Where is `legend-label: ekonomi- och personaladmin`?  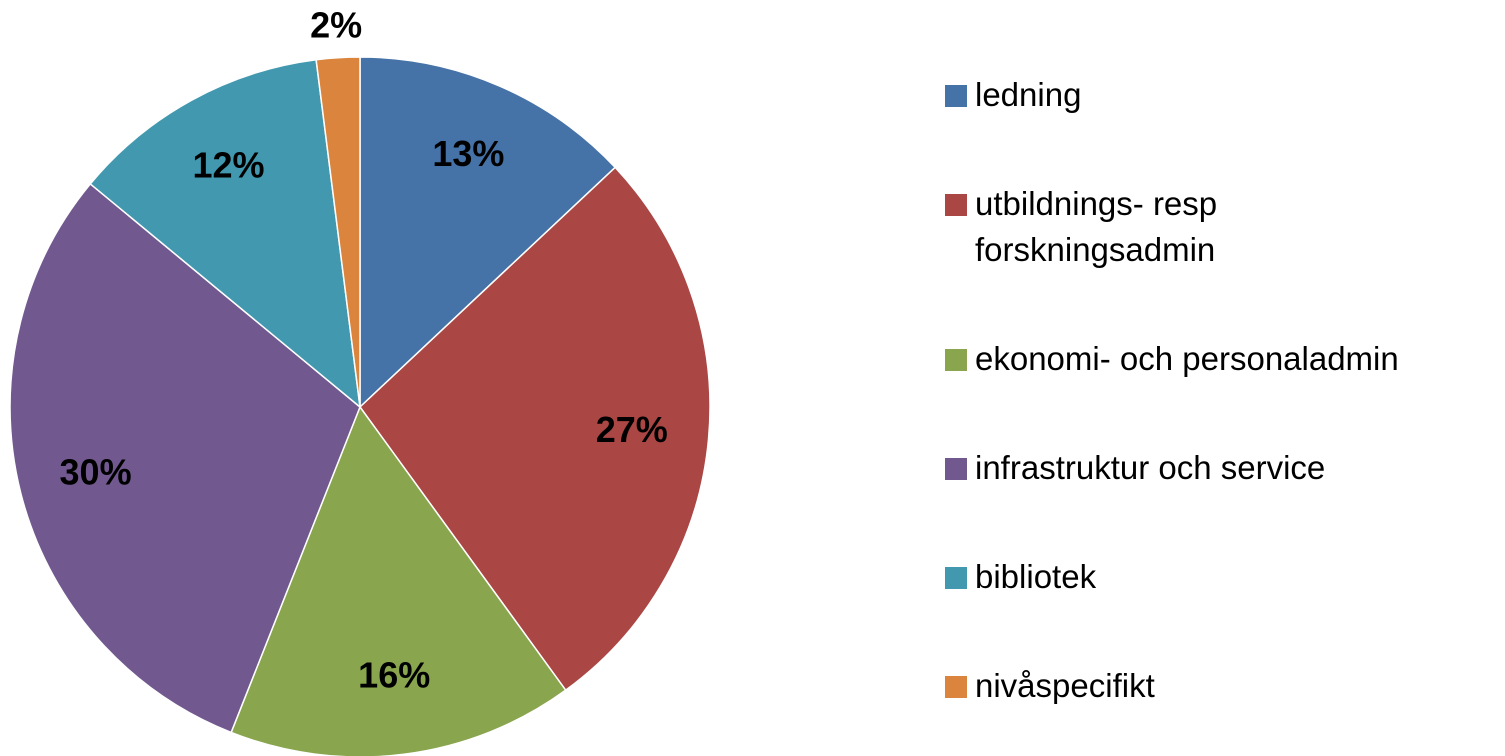
legend-label: ekonomi- och personaladmin is located at coordinates (1187, 358).